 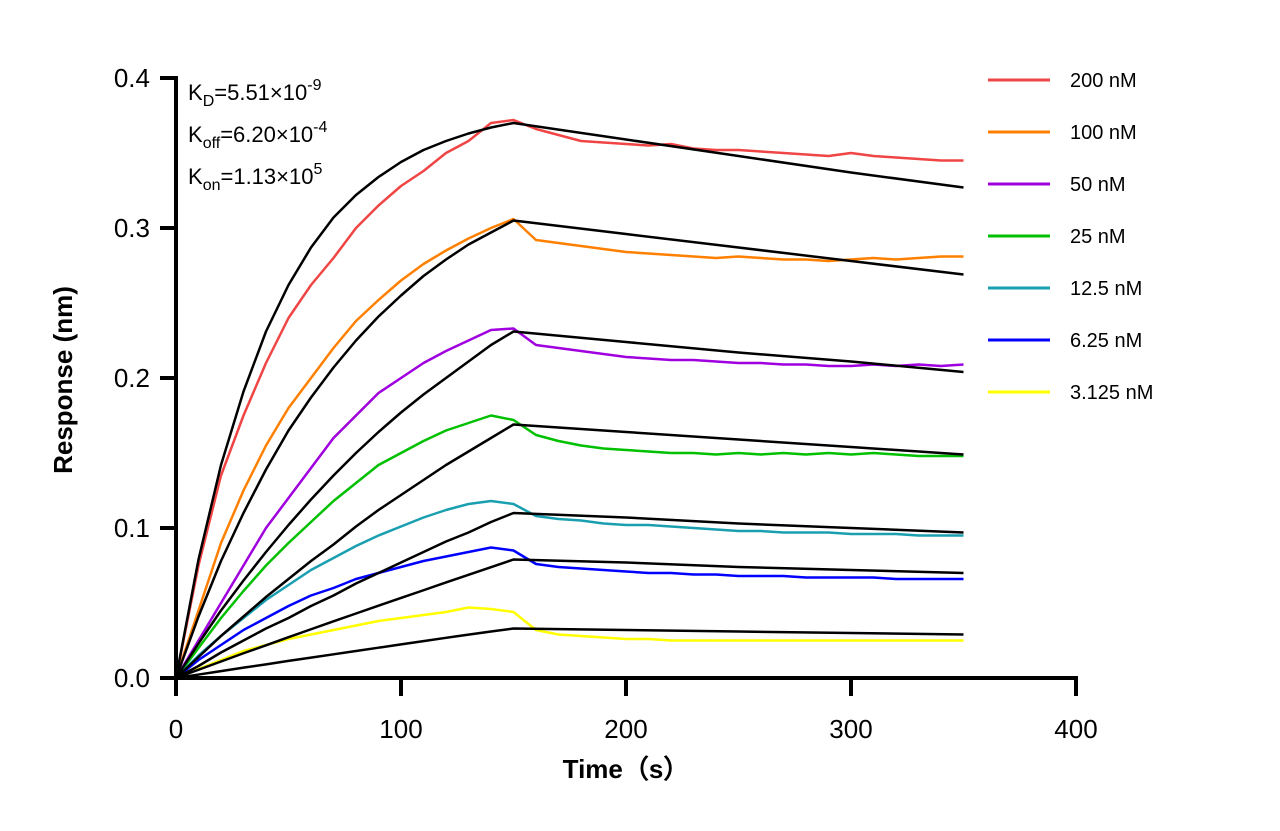 What do you see at coordinates (132, 678) in the screenshot?
I see `y-tick-label: 0.0` at bounding box center [132, 678].